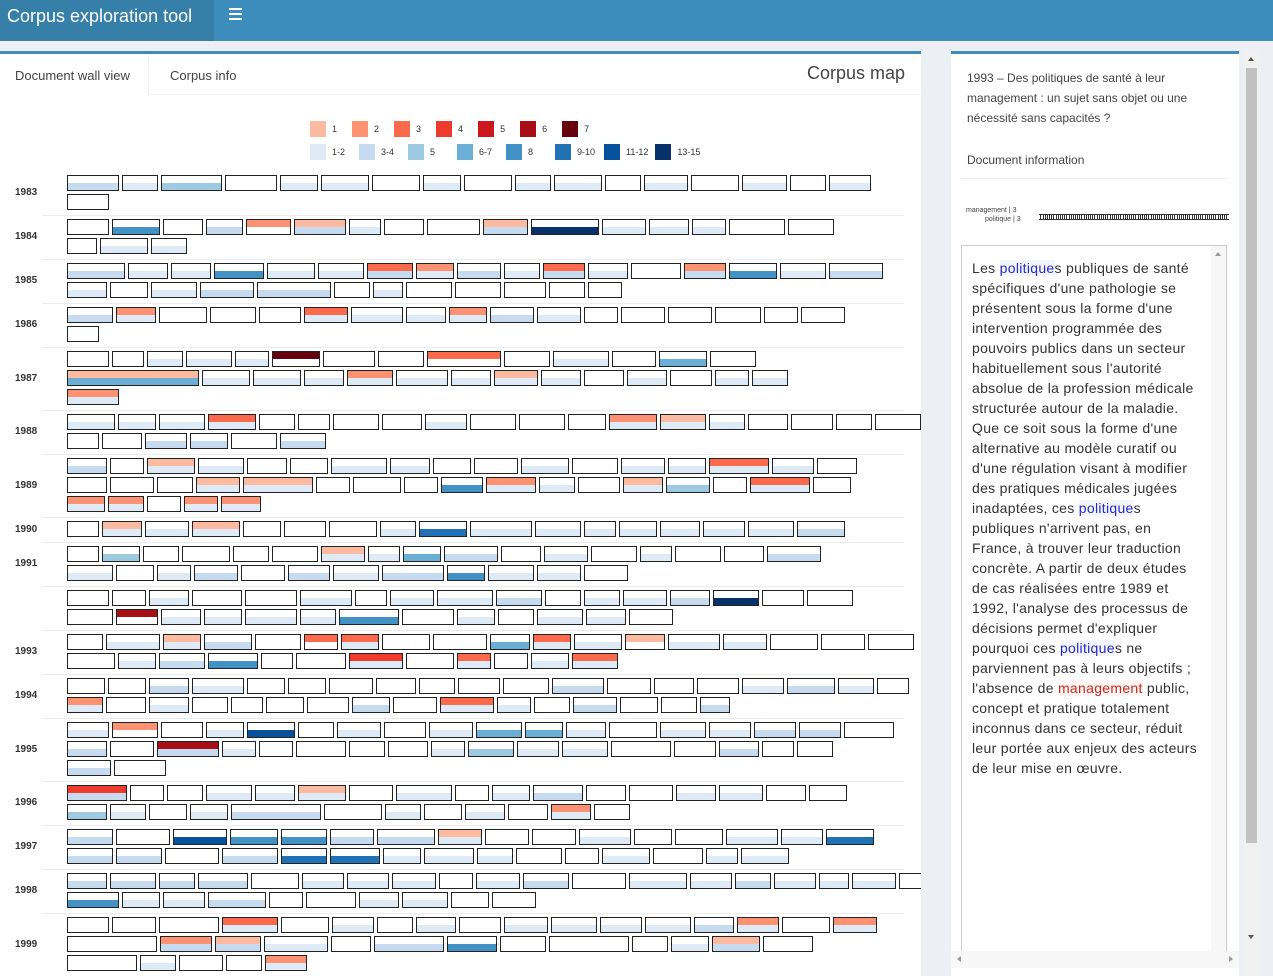 The height and width of the screenshot is (976, 1273). I want to click on page-scrollbar, so click(1251, 513).